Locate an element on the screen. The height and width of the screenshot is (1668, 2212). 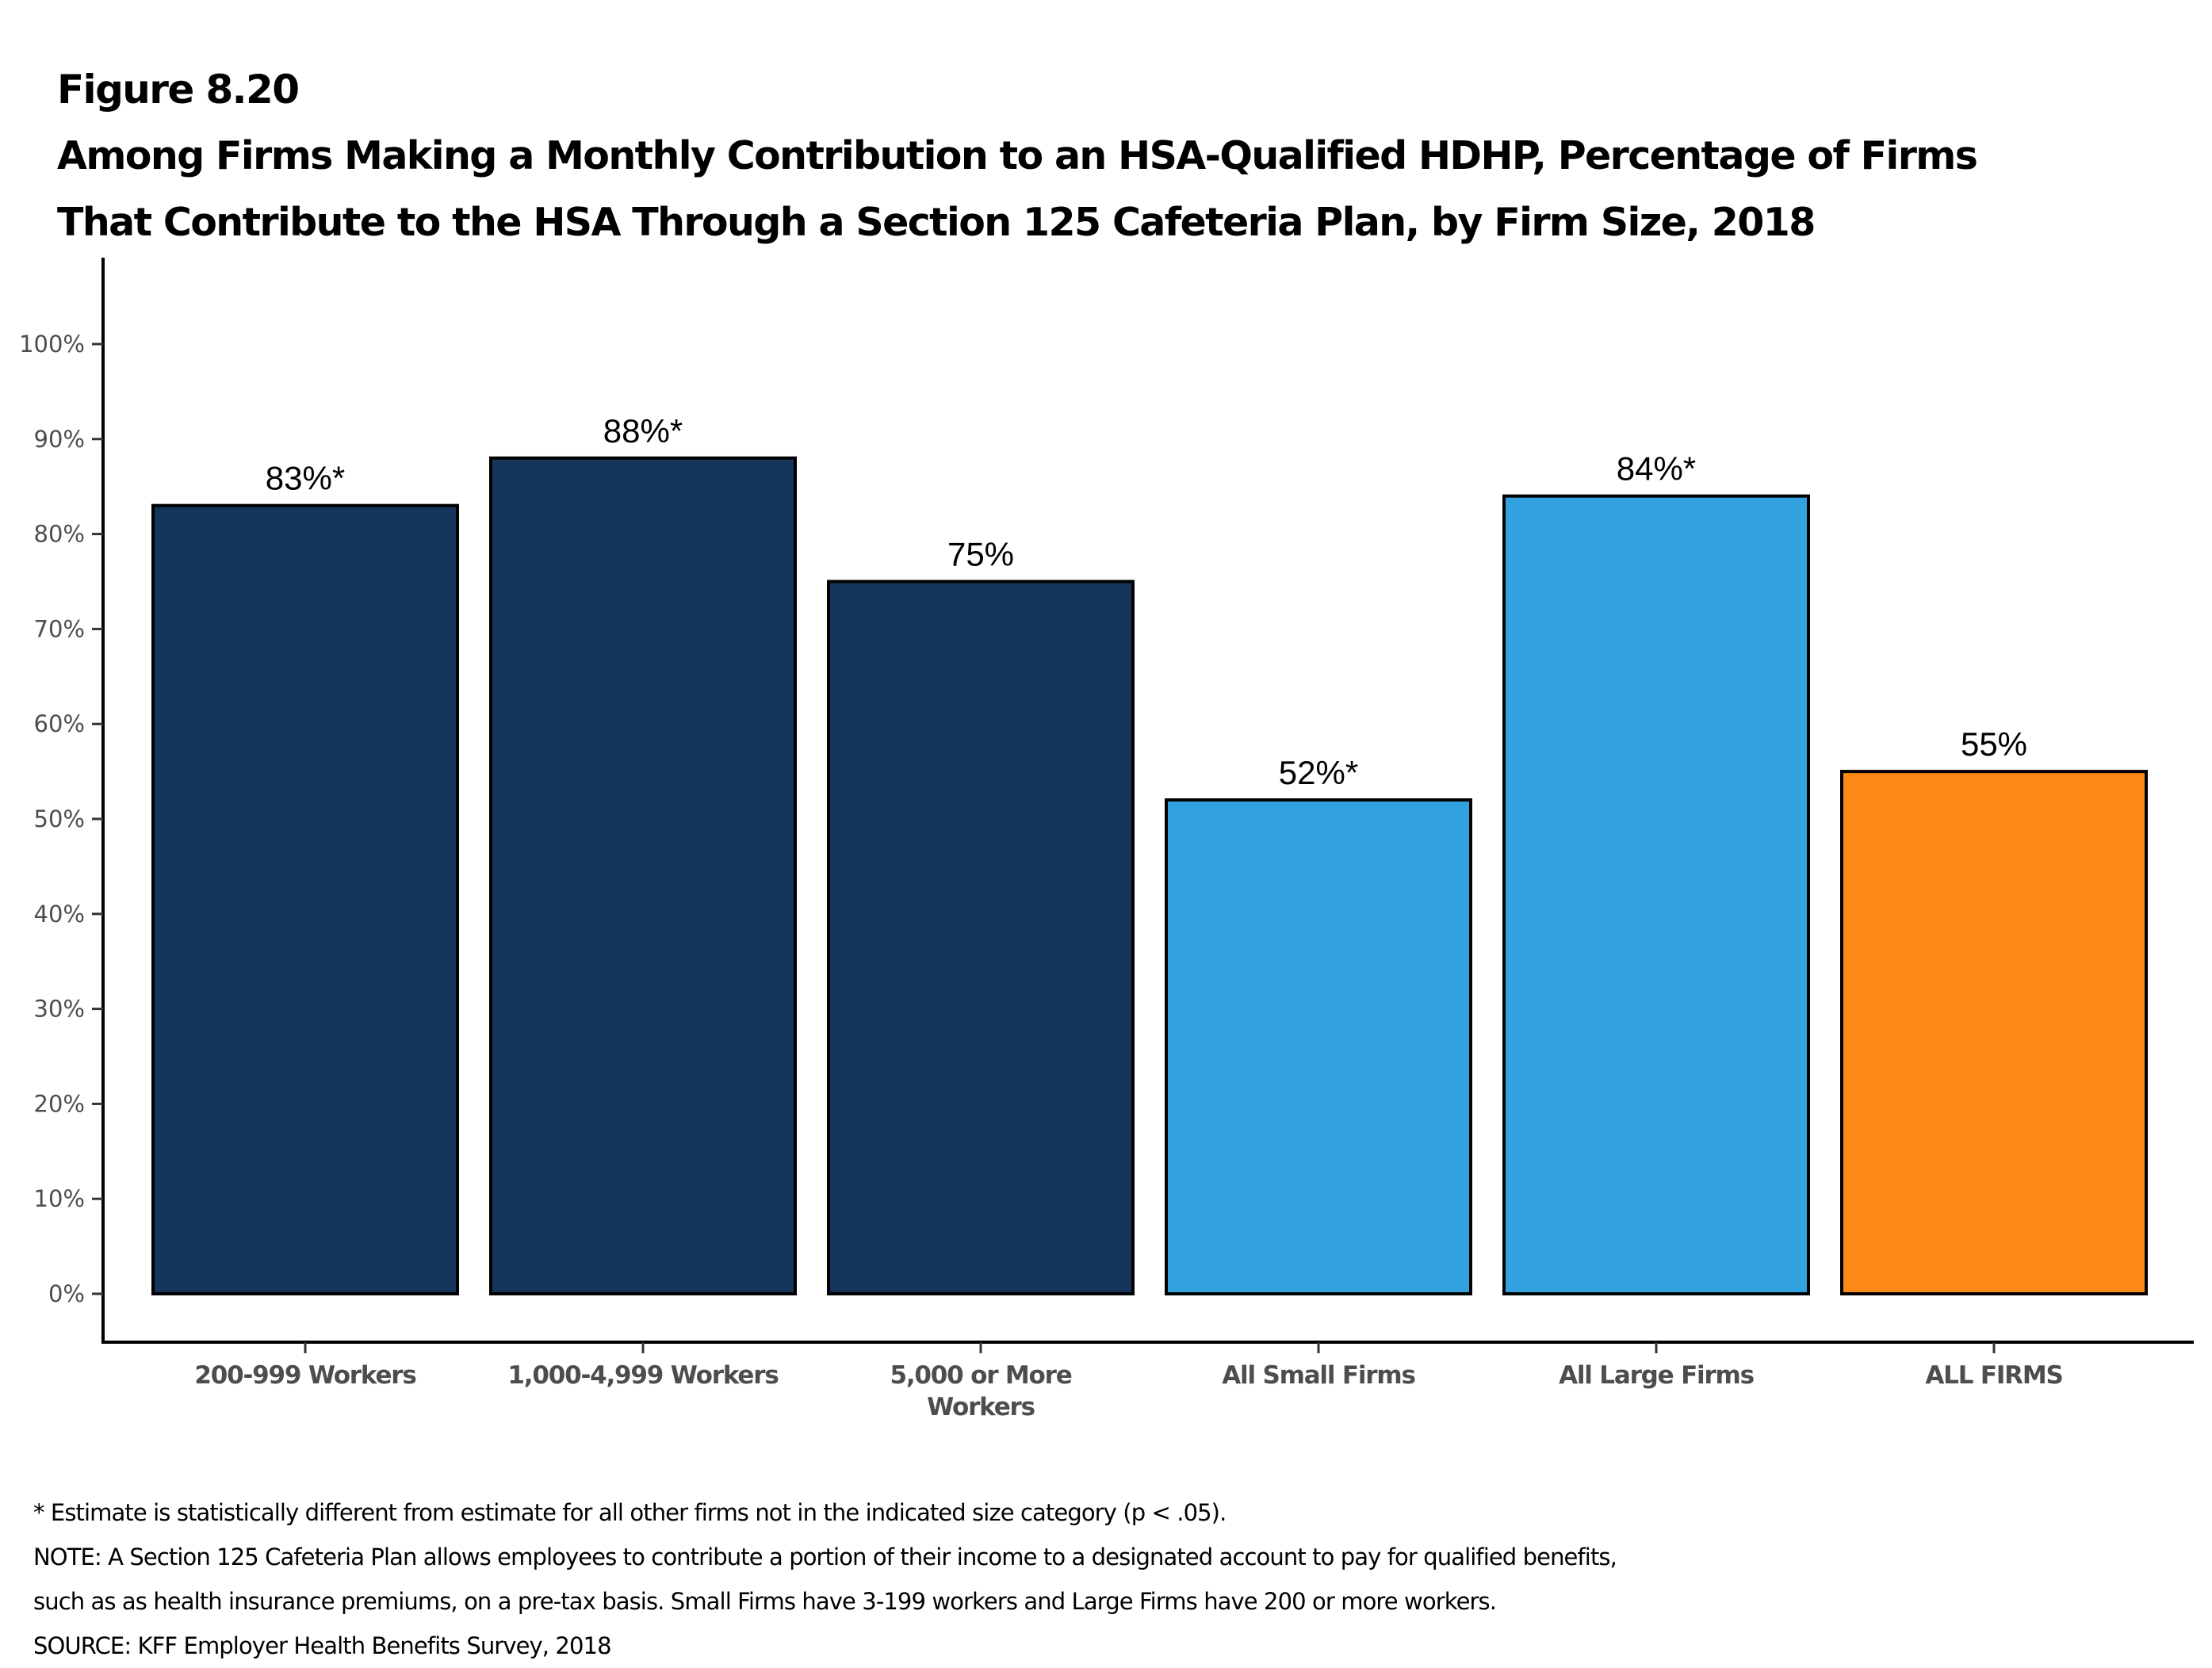
x-tick-label-line: ALL FIRMS is located at coordinates (1993, 1375).